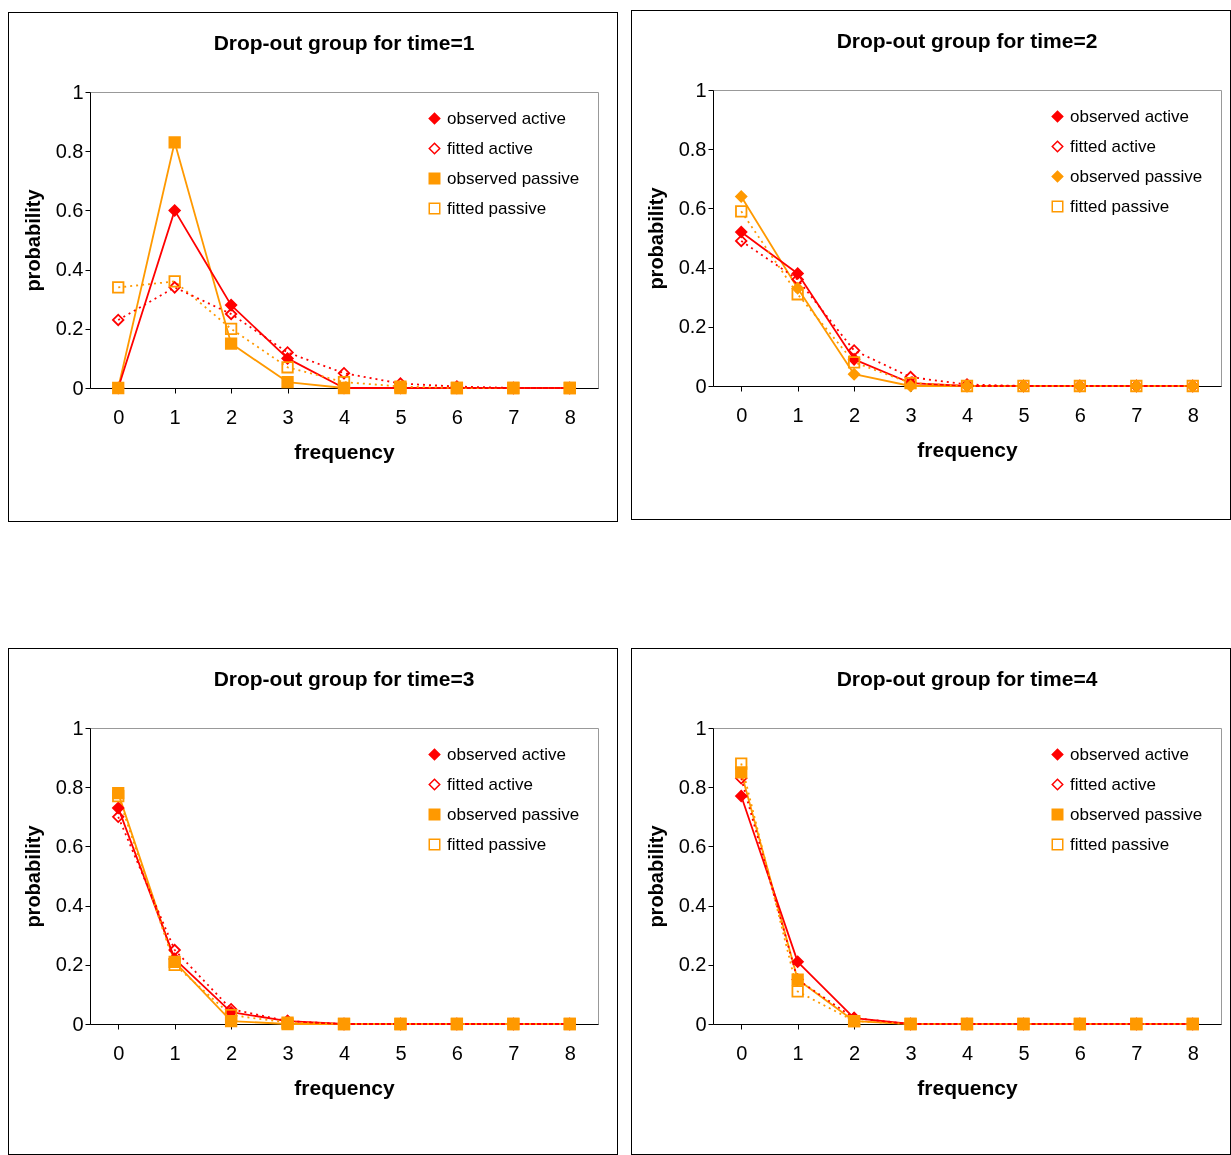  I want to click on chart-title: Drop-out group for time=2, so click(967, 40).